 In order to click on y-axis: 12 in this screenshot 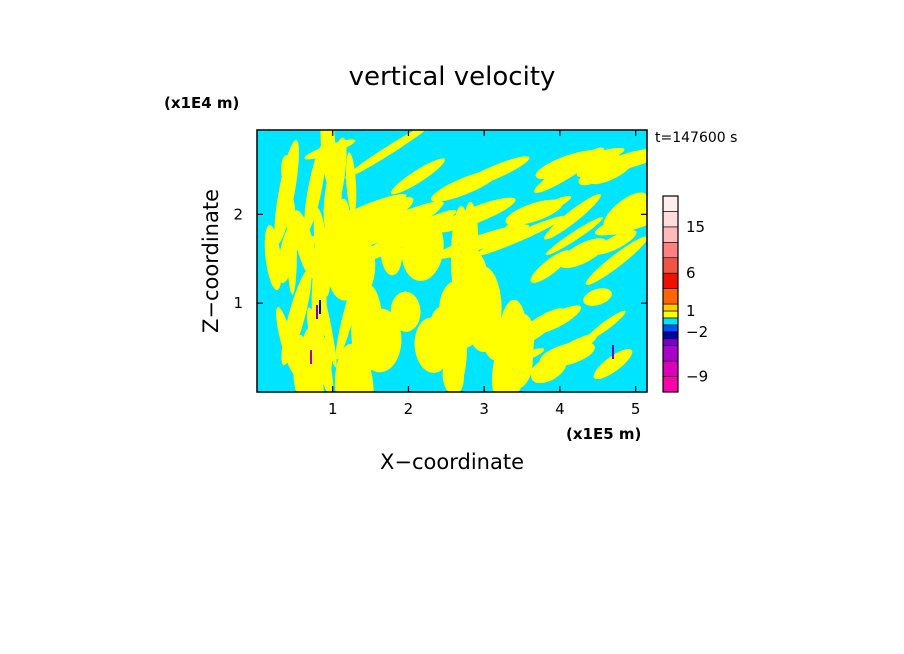, I will do `click(440, 258)`.